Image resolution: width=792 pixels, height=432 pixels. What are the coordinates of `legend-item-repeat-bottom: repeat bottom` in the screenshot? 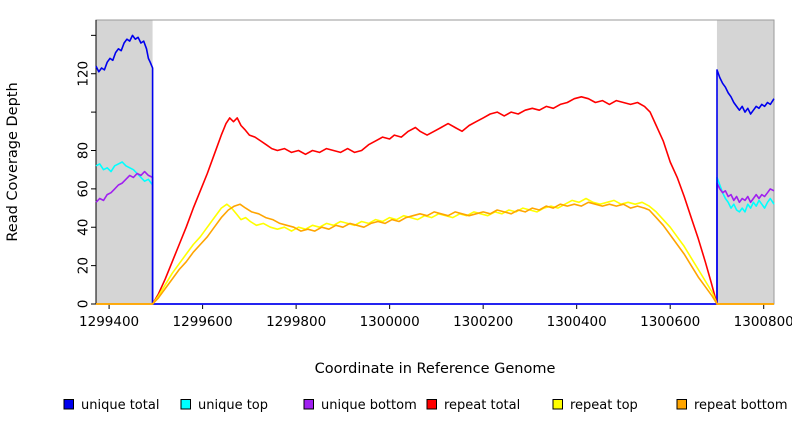 It's located at (732, 405).